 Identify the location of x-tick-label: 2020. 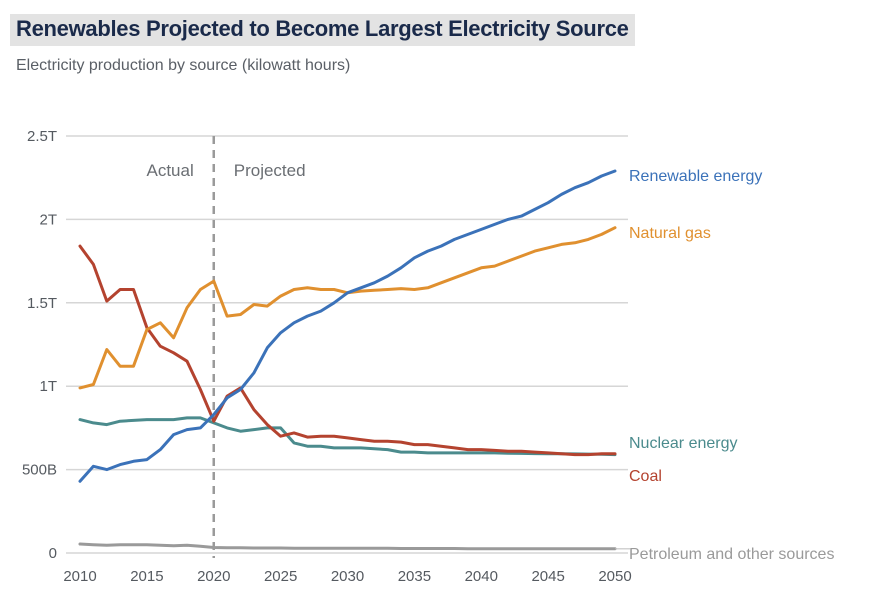
(213, 576).